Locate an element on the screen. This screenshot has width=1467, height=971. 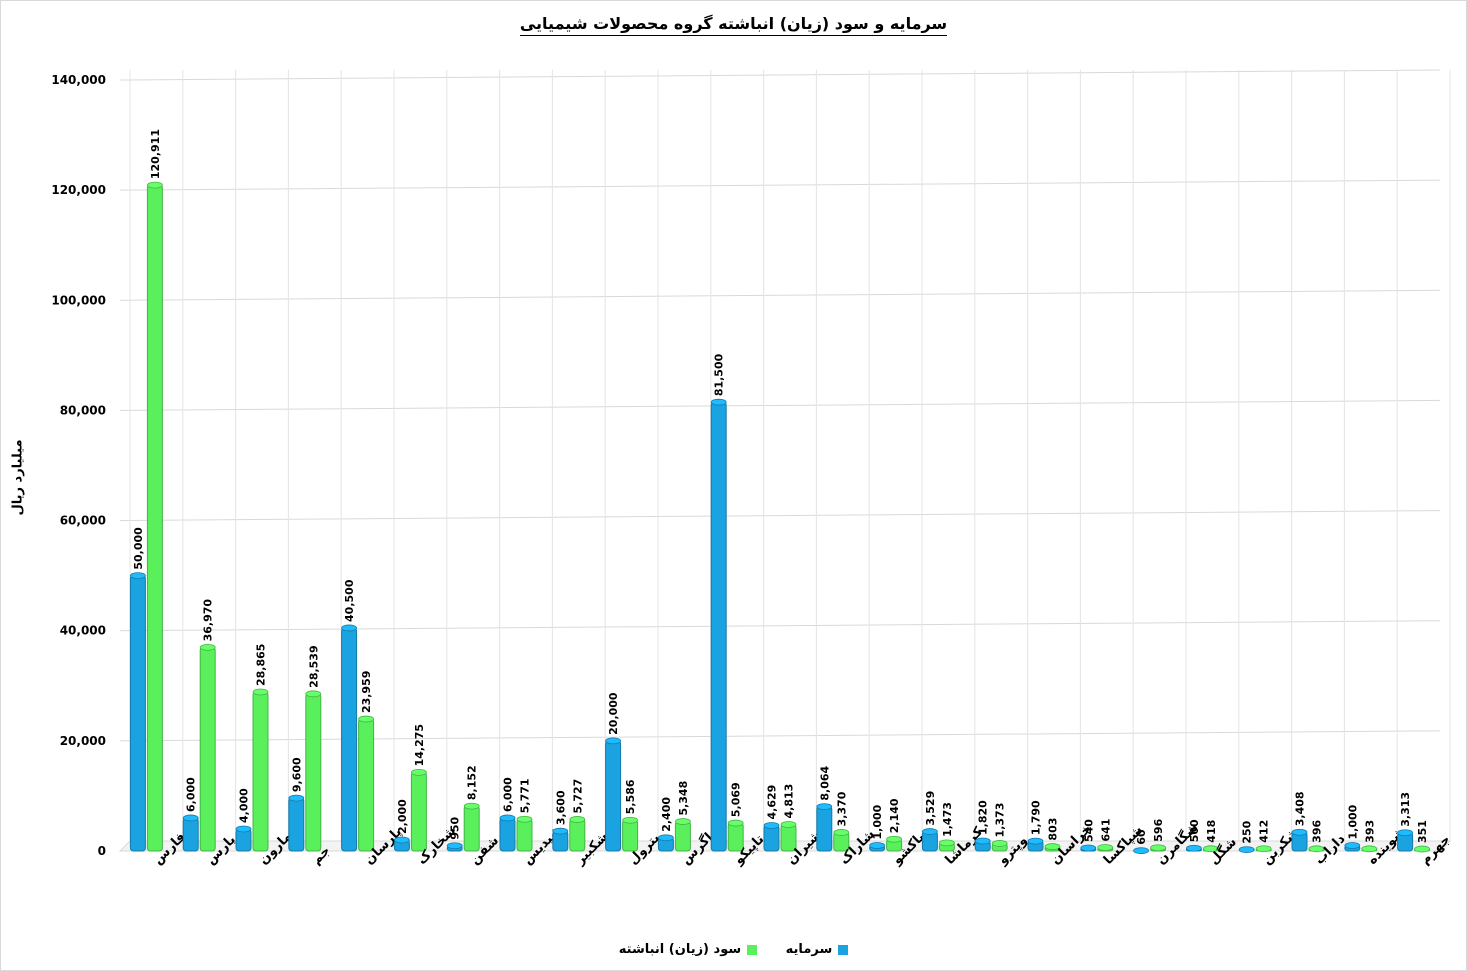
data-label: 4,813 is located at coordinates (789, 801).